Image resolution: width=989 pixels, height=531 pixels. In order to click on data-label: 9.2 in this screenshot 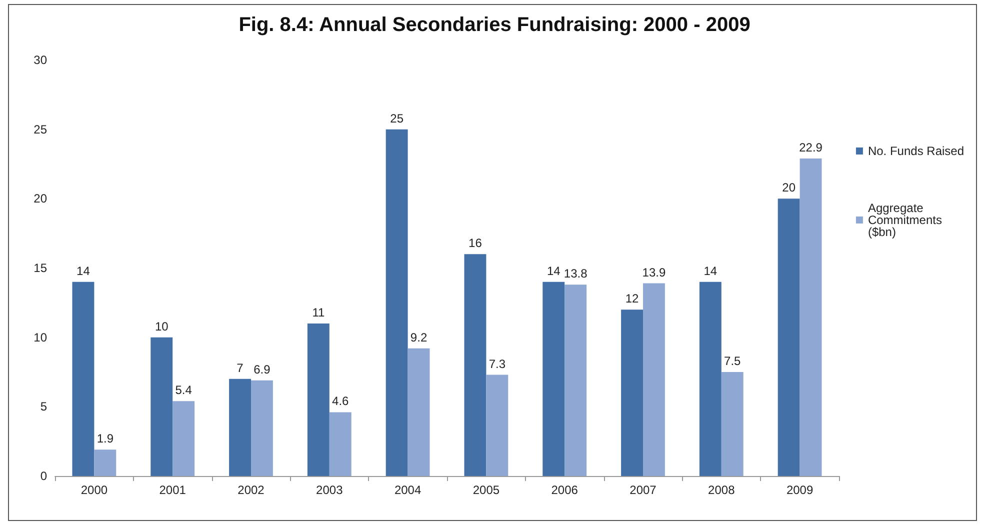, I will do `click(419, 337)`.